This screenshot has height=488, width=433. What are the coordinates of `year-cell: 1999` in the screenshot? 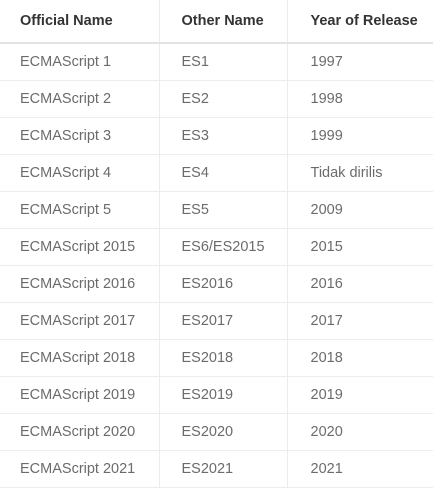 It's located at (360, 136).